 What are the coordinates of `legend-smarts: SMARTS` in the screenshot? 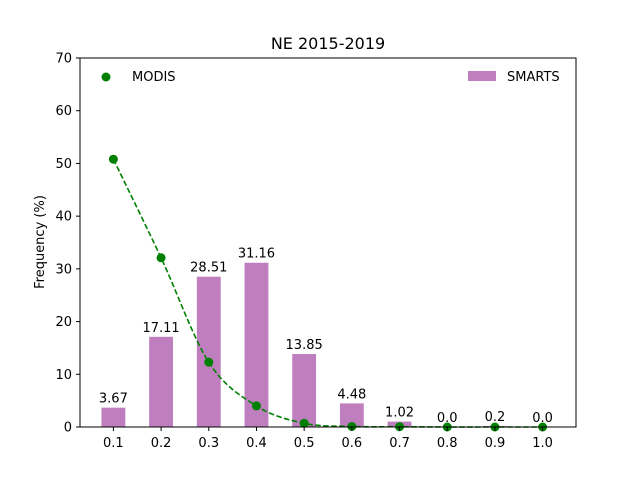 It's located at (514, 77).